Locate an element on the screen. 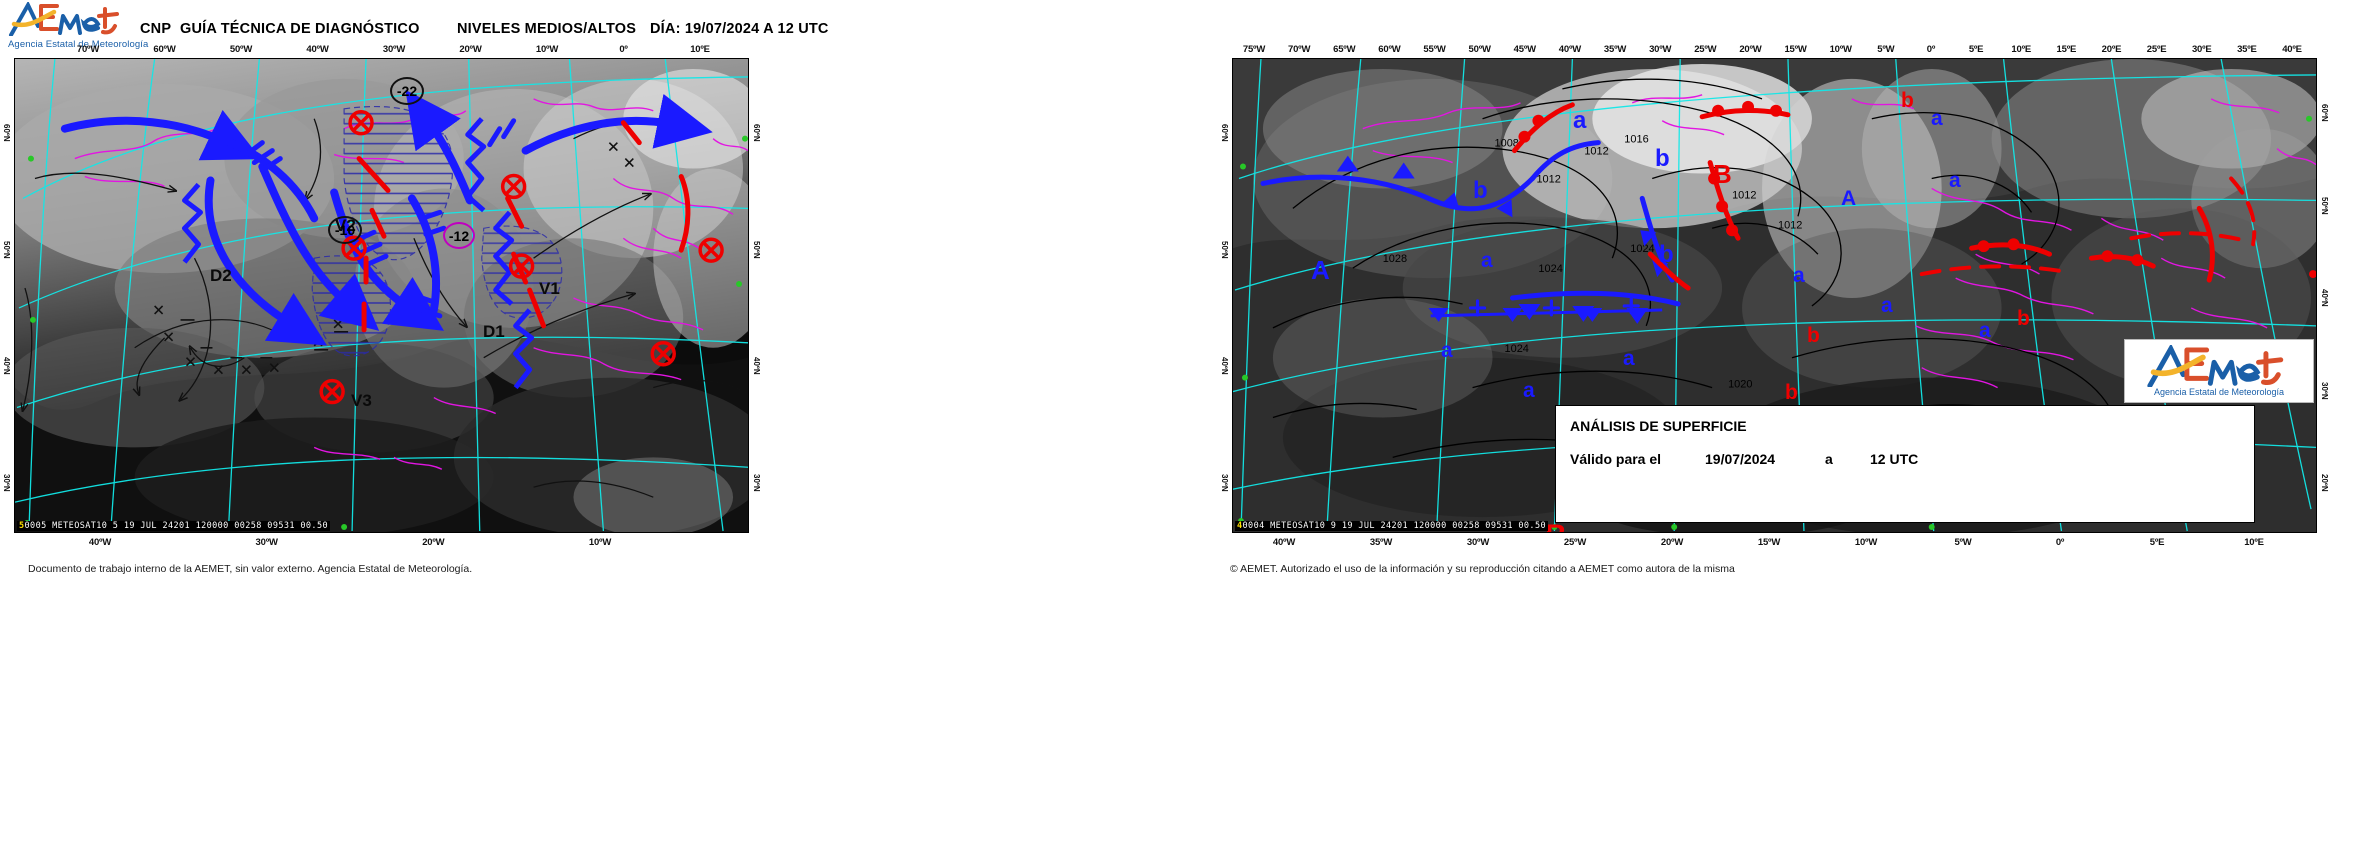  left-bottom-tick-3: 10ºW is located at coordinates (600, 542).